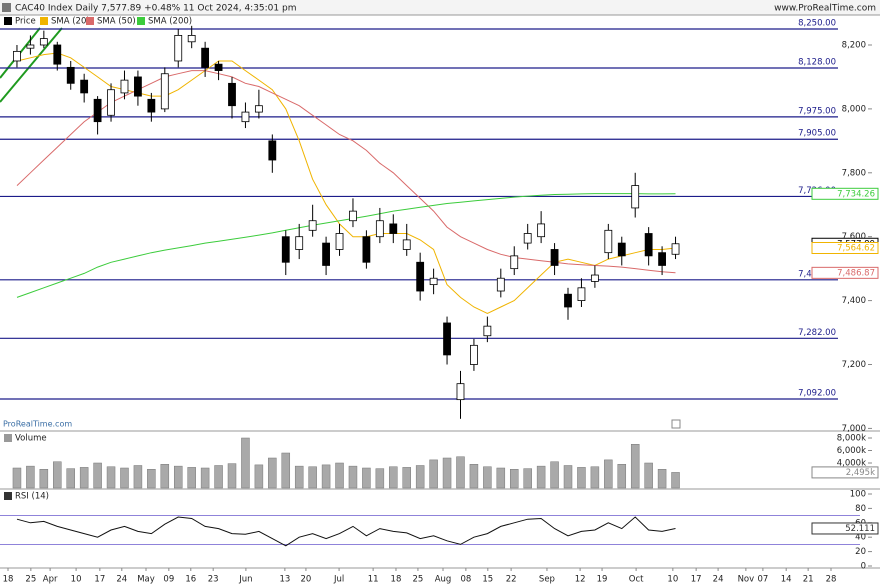 The height and width of the screenshot is (587, 880). I want to click on x-tick-label: Jul, so click(338, 580).